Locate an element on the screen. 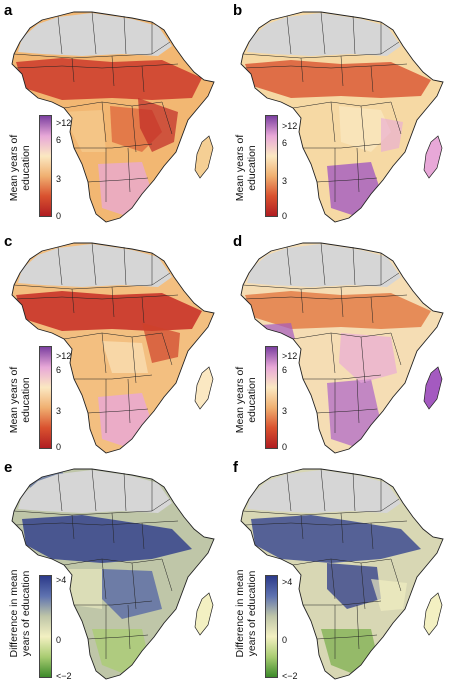  panel-label-e: e is located at coordinates (8, 467).